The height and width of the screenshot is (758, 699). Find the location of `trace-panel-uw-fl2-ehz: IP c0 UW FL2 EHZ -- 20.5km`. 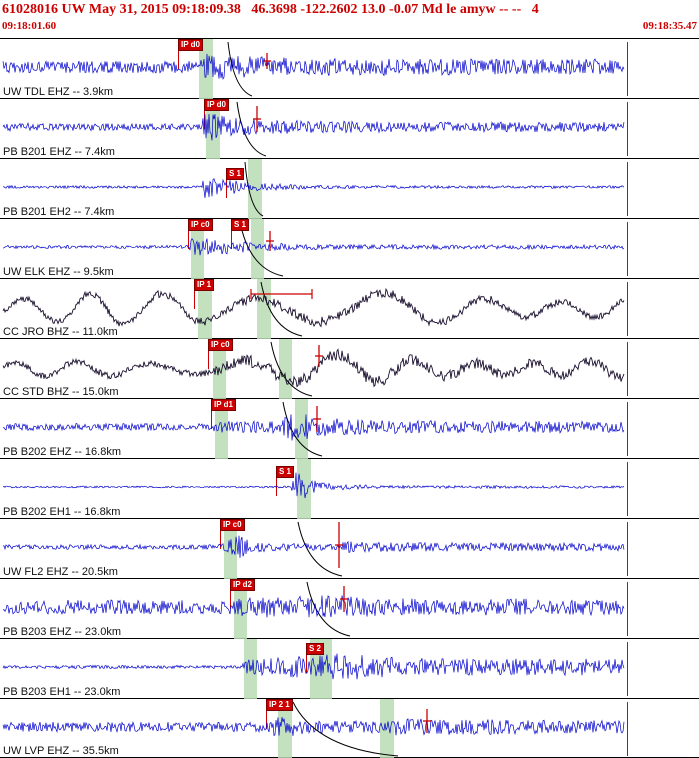

trace-panel-uw-fl2-ehz: IP c0 UW FL2 EHZ -- 20.5km is located at coordinates (349, 548).